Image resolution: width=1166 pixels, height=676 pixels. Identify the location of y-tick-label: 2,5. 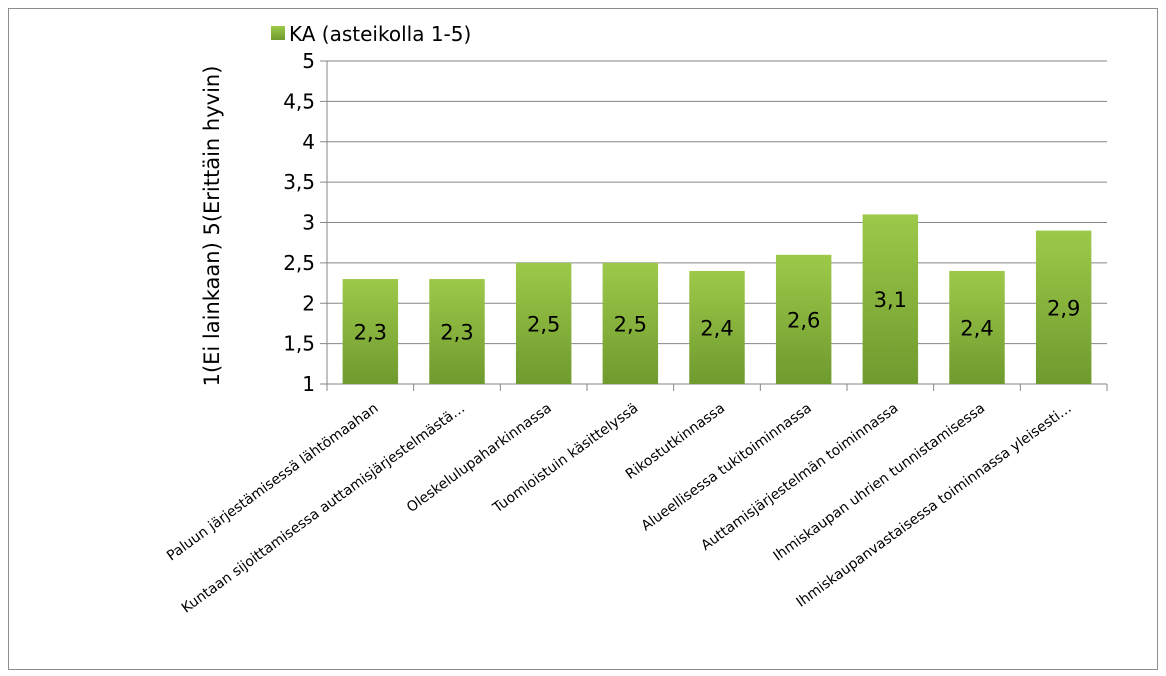
(299, 263).